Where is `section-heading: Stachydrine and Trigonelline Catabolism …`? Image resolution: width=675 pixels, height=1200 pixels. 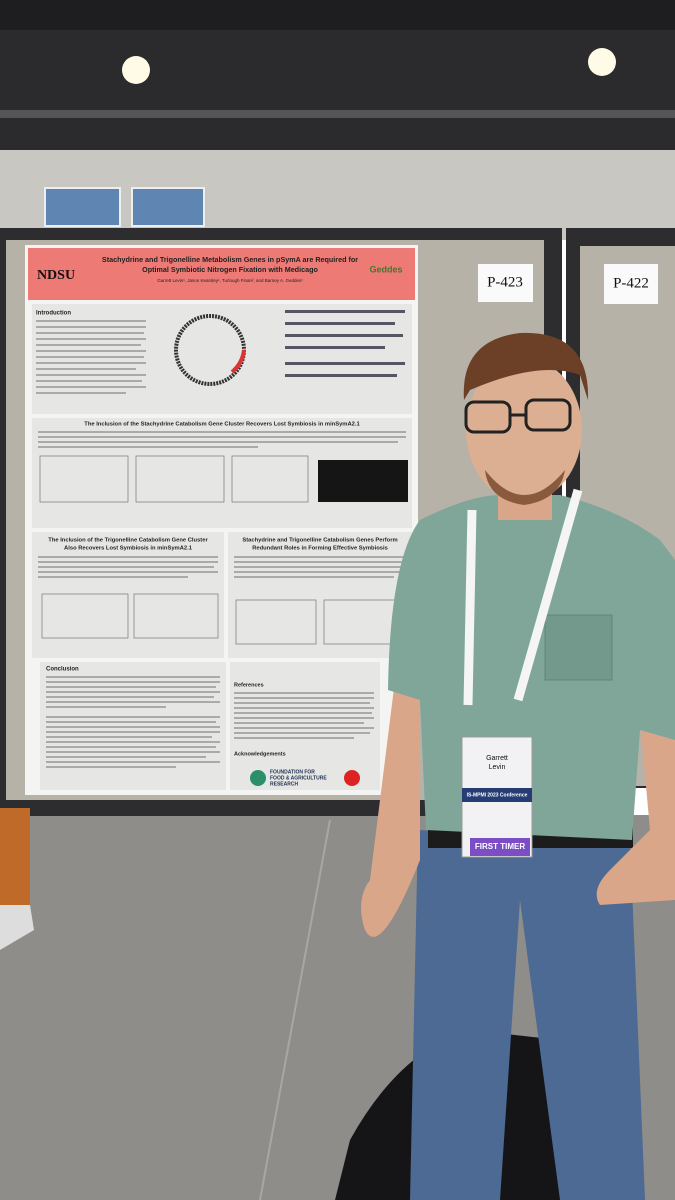
section-heading: Stachydrine and Trigonelline Catabolism … is located at coordinates (319, 541).